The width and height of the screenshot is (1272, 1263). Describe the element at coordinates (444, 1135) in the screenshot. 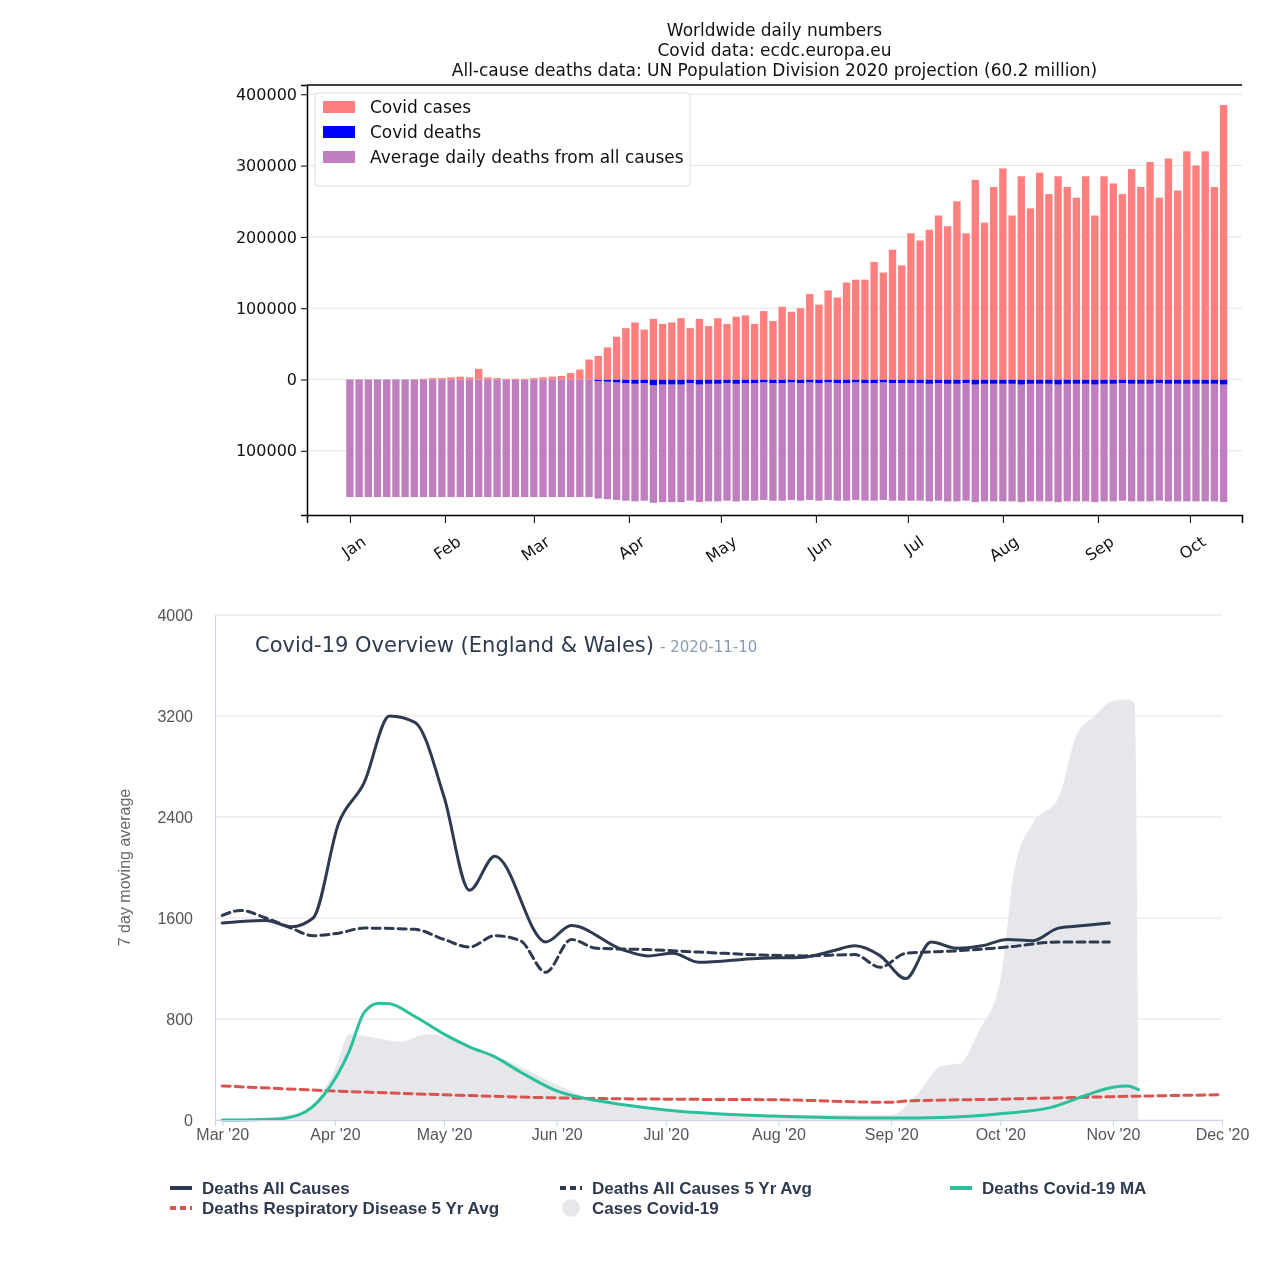

I see `x-tick-label: May '20` at that location.